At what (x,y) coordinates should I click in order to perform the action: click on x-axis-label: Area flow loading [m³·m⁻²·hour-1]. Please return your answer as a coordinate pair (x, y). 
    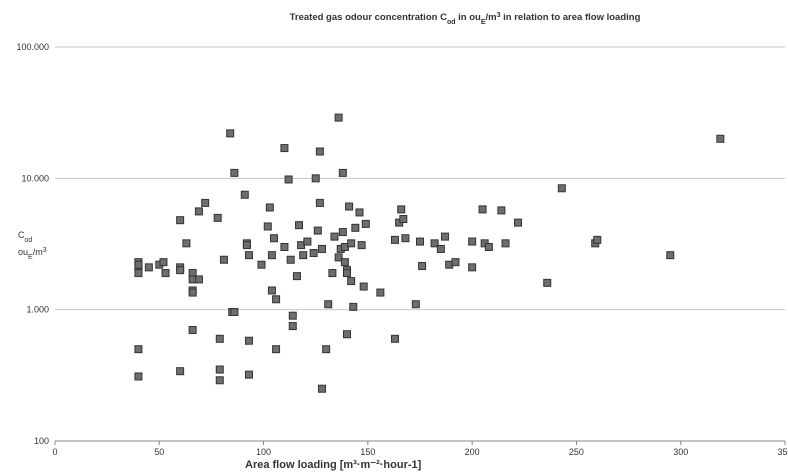
    Looking at the image, I should click on (333, 465).